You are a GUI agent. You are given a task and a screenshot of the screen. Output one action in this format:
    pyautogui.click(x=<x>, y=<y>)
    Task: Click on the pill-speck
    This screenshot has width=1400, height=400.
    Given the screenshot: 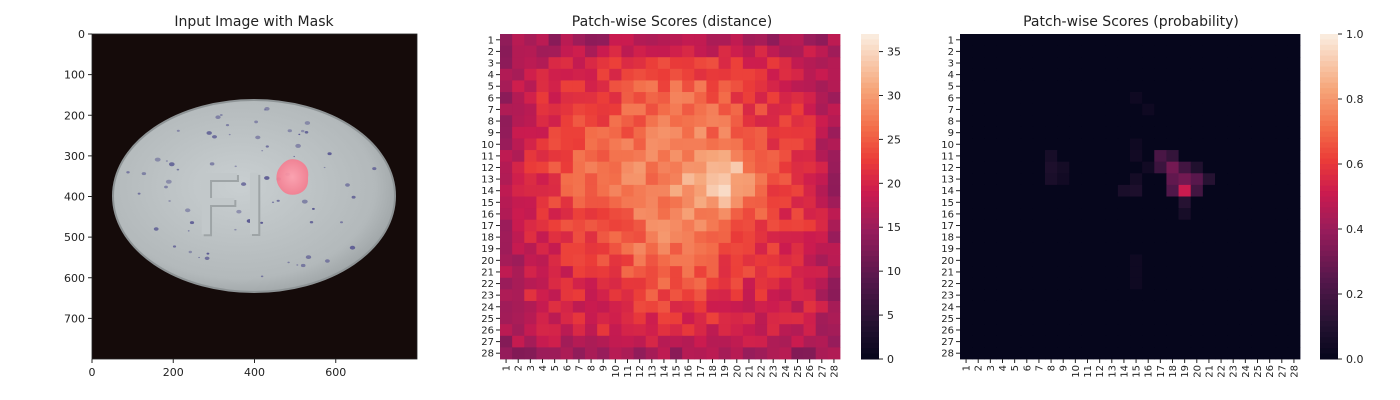 What is the action you would take?
    pyautogui.click(x=244, y=184)
    